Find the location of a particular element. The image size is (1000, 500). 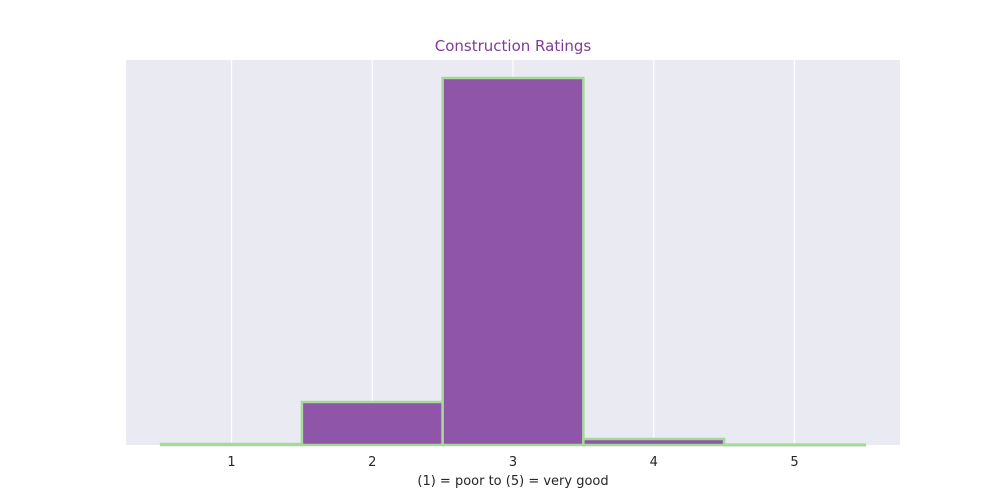

x-tick-label-3: 3 is located at coordinates (513, 462).